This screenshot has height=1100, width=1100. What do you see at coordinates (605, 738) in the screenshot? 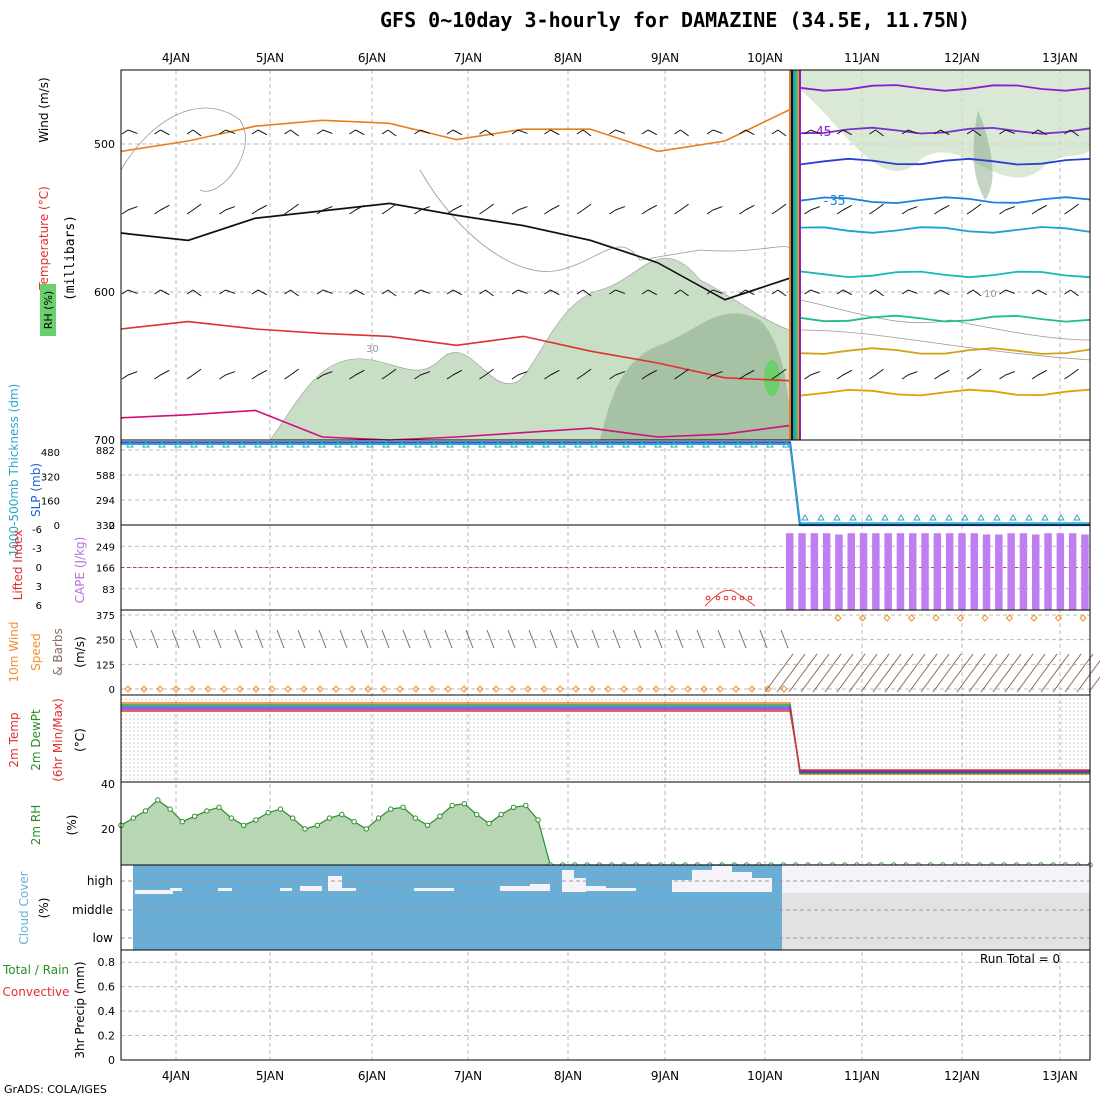
I see `temp-2m-line` at bounding box center [605, 738].